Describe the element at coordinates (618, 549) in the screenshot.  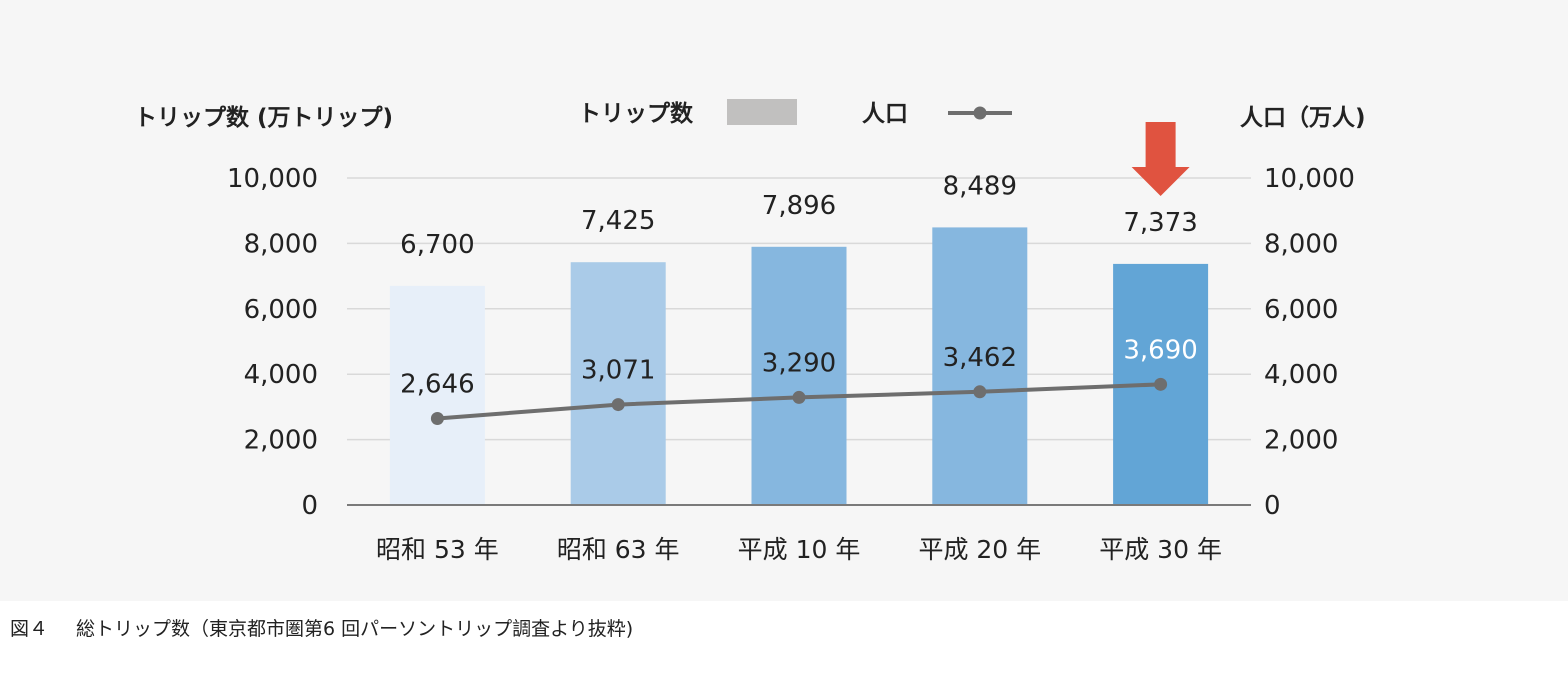
I see `category-label: 昭和 63 年` at that location.